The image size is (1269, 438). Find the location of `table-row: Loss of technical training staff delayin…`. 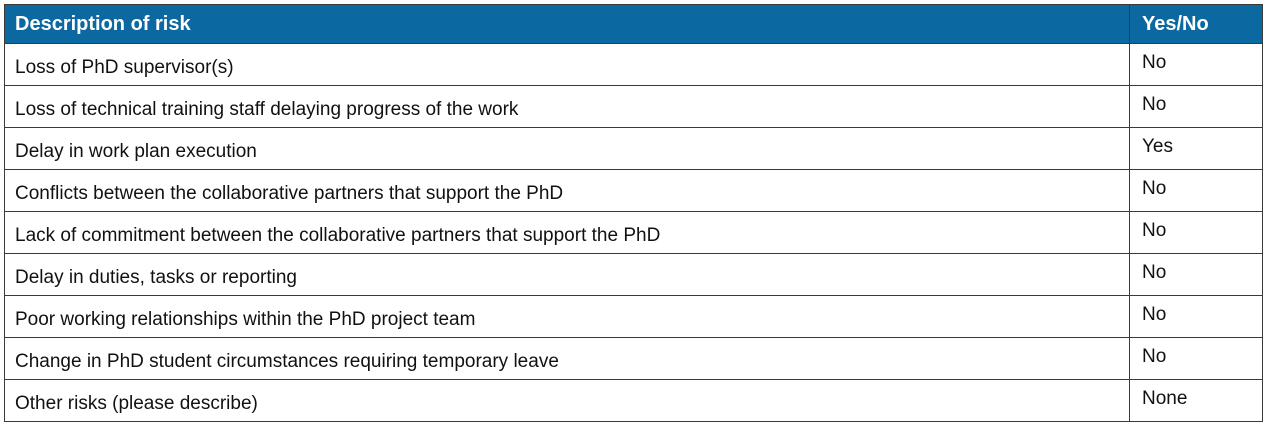

table-row: Loss of technical training staff delayin… is located at coordinates (633, 106).